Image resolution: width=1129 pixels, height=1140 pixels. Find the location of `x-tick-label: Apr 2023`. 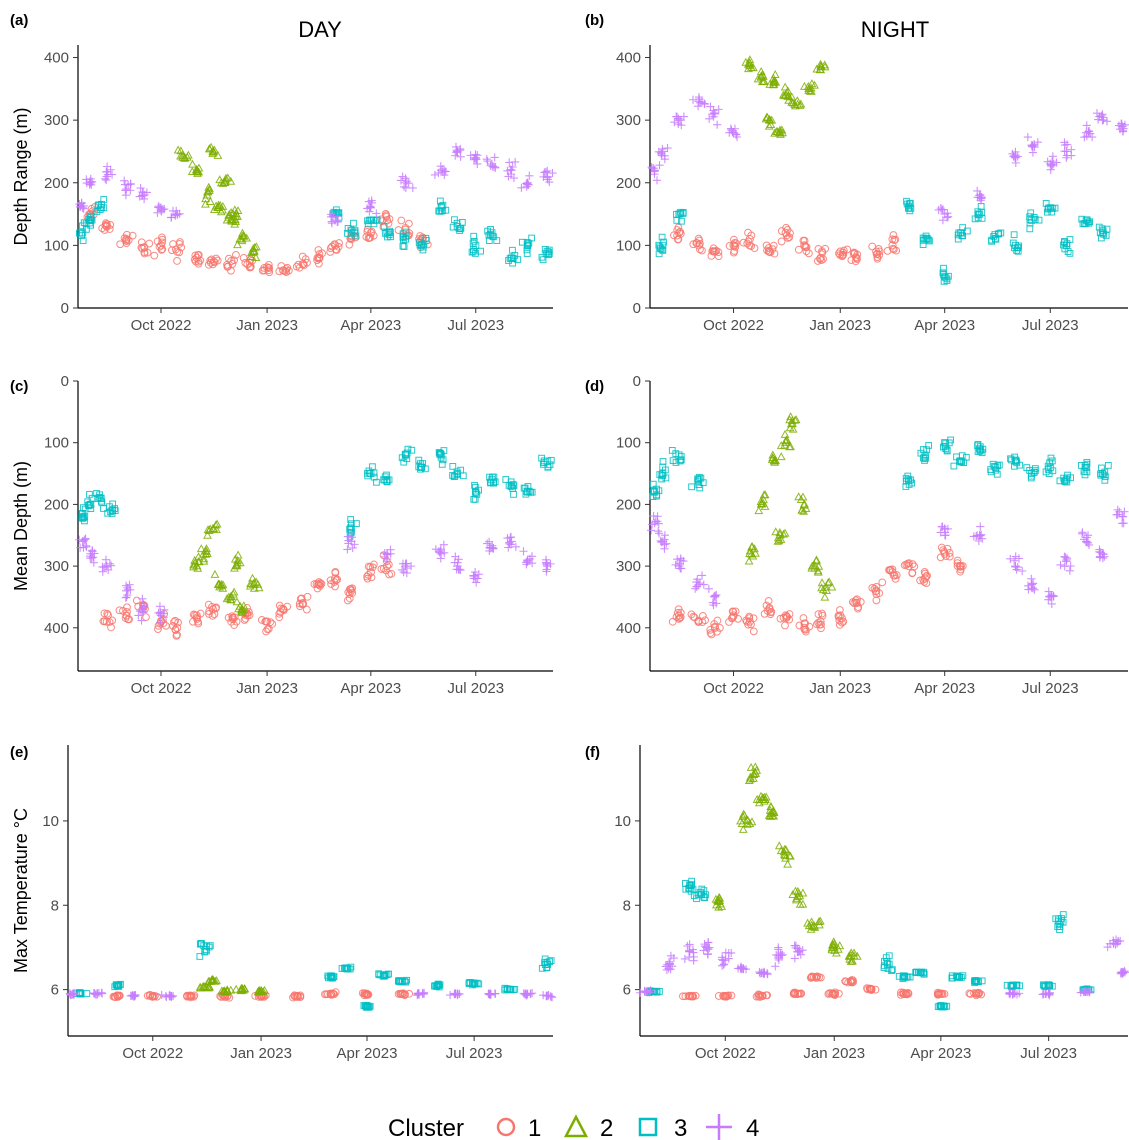

x-tick-label: Apr 2023 is located at coordinates (370, 325).